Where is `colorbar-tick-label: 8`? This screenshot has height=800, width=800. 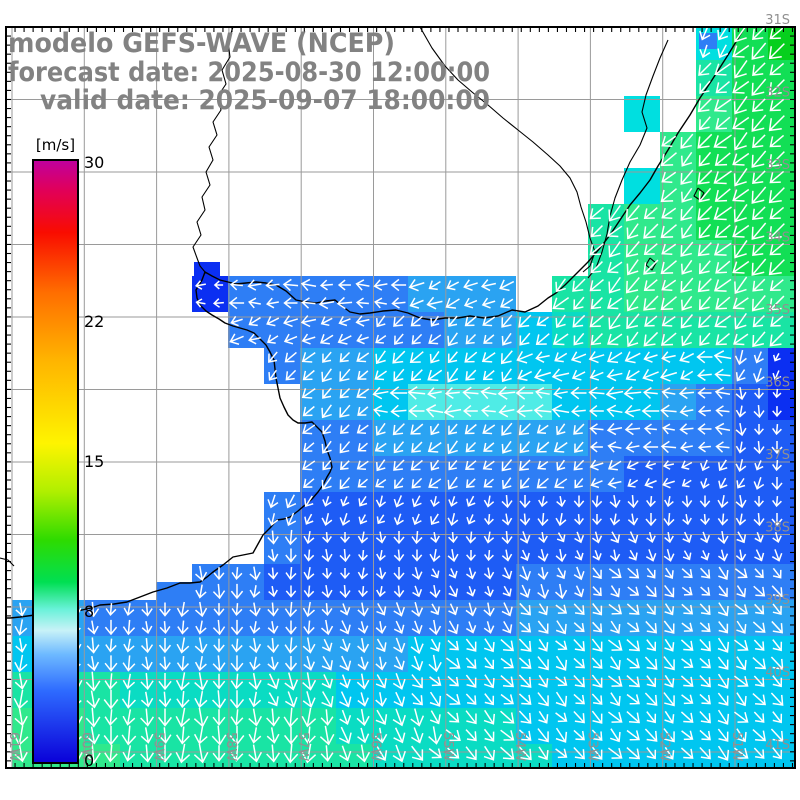 colorbar-tick-label: 8 is located at coordinates (89, 611).